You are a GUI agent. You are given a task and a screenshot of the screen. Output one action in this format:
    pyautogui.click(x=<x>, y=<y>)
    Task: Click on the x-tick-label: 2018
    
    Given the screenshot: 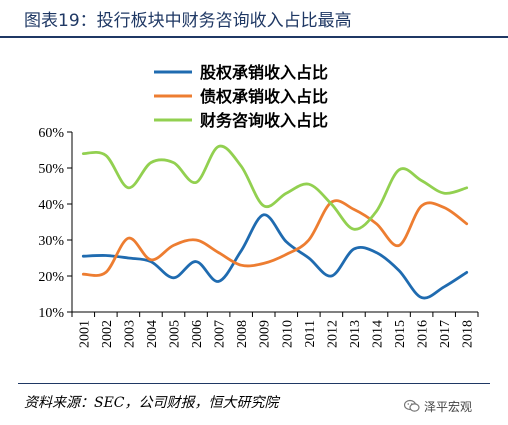 What is the action you would take?
    pyautogui.click(x=468, y=334)
    